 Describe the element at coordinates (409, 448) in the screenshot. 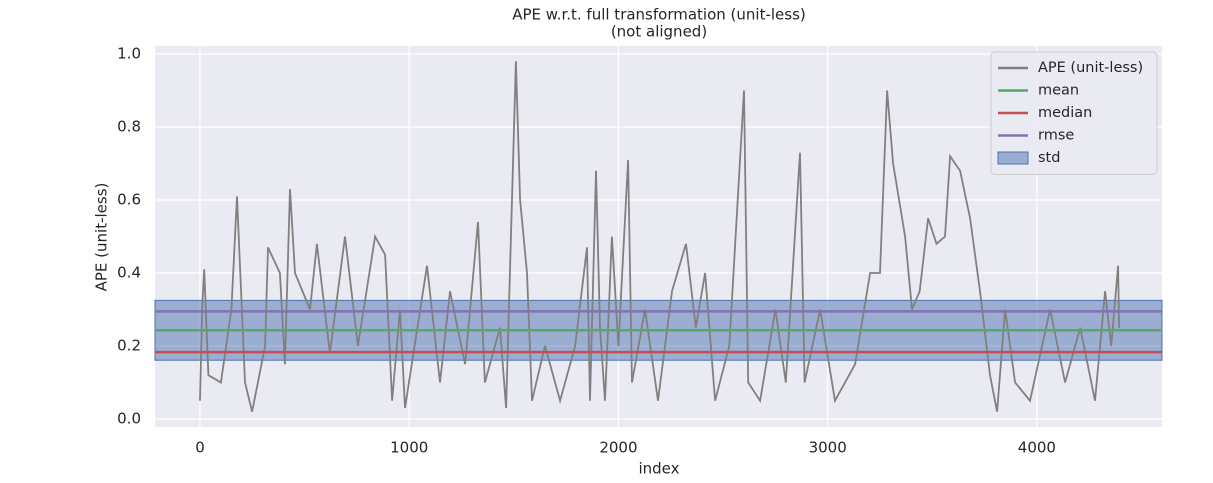

I see `x-tick-label: 1000` at that location.